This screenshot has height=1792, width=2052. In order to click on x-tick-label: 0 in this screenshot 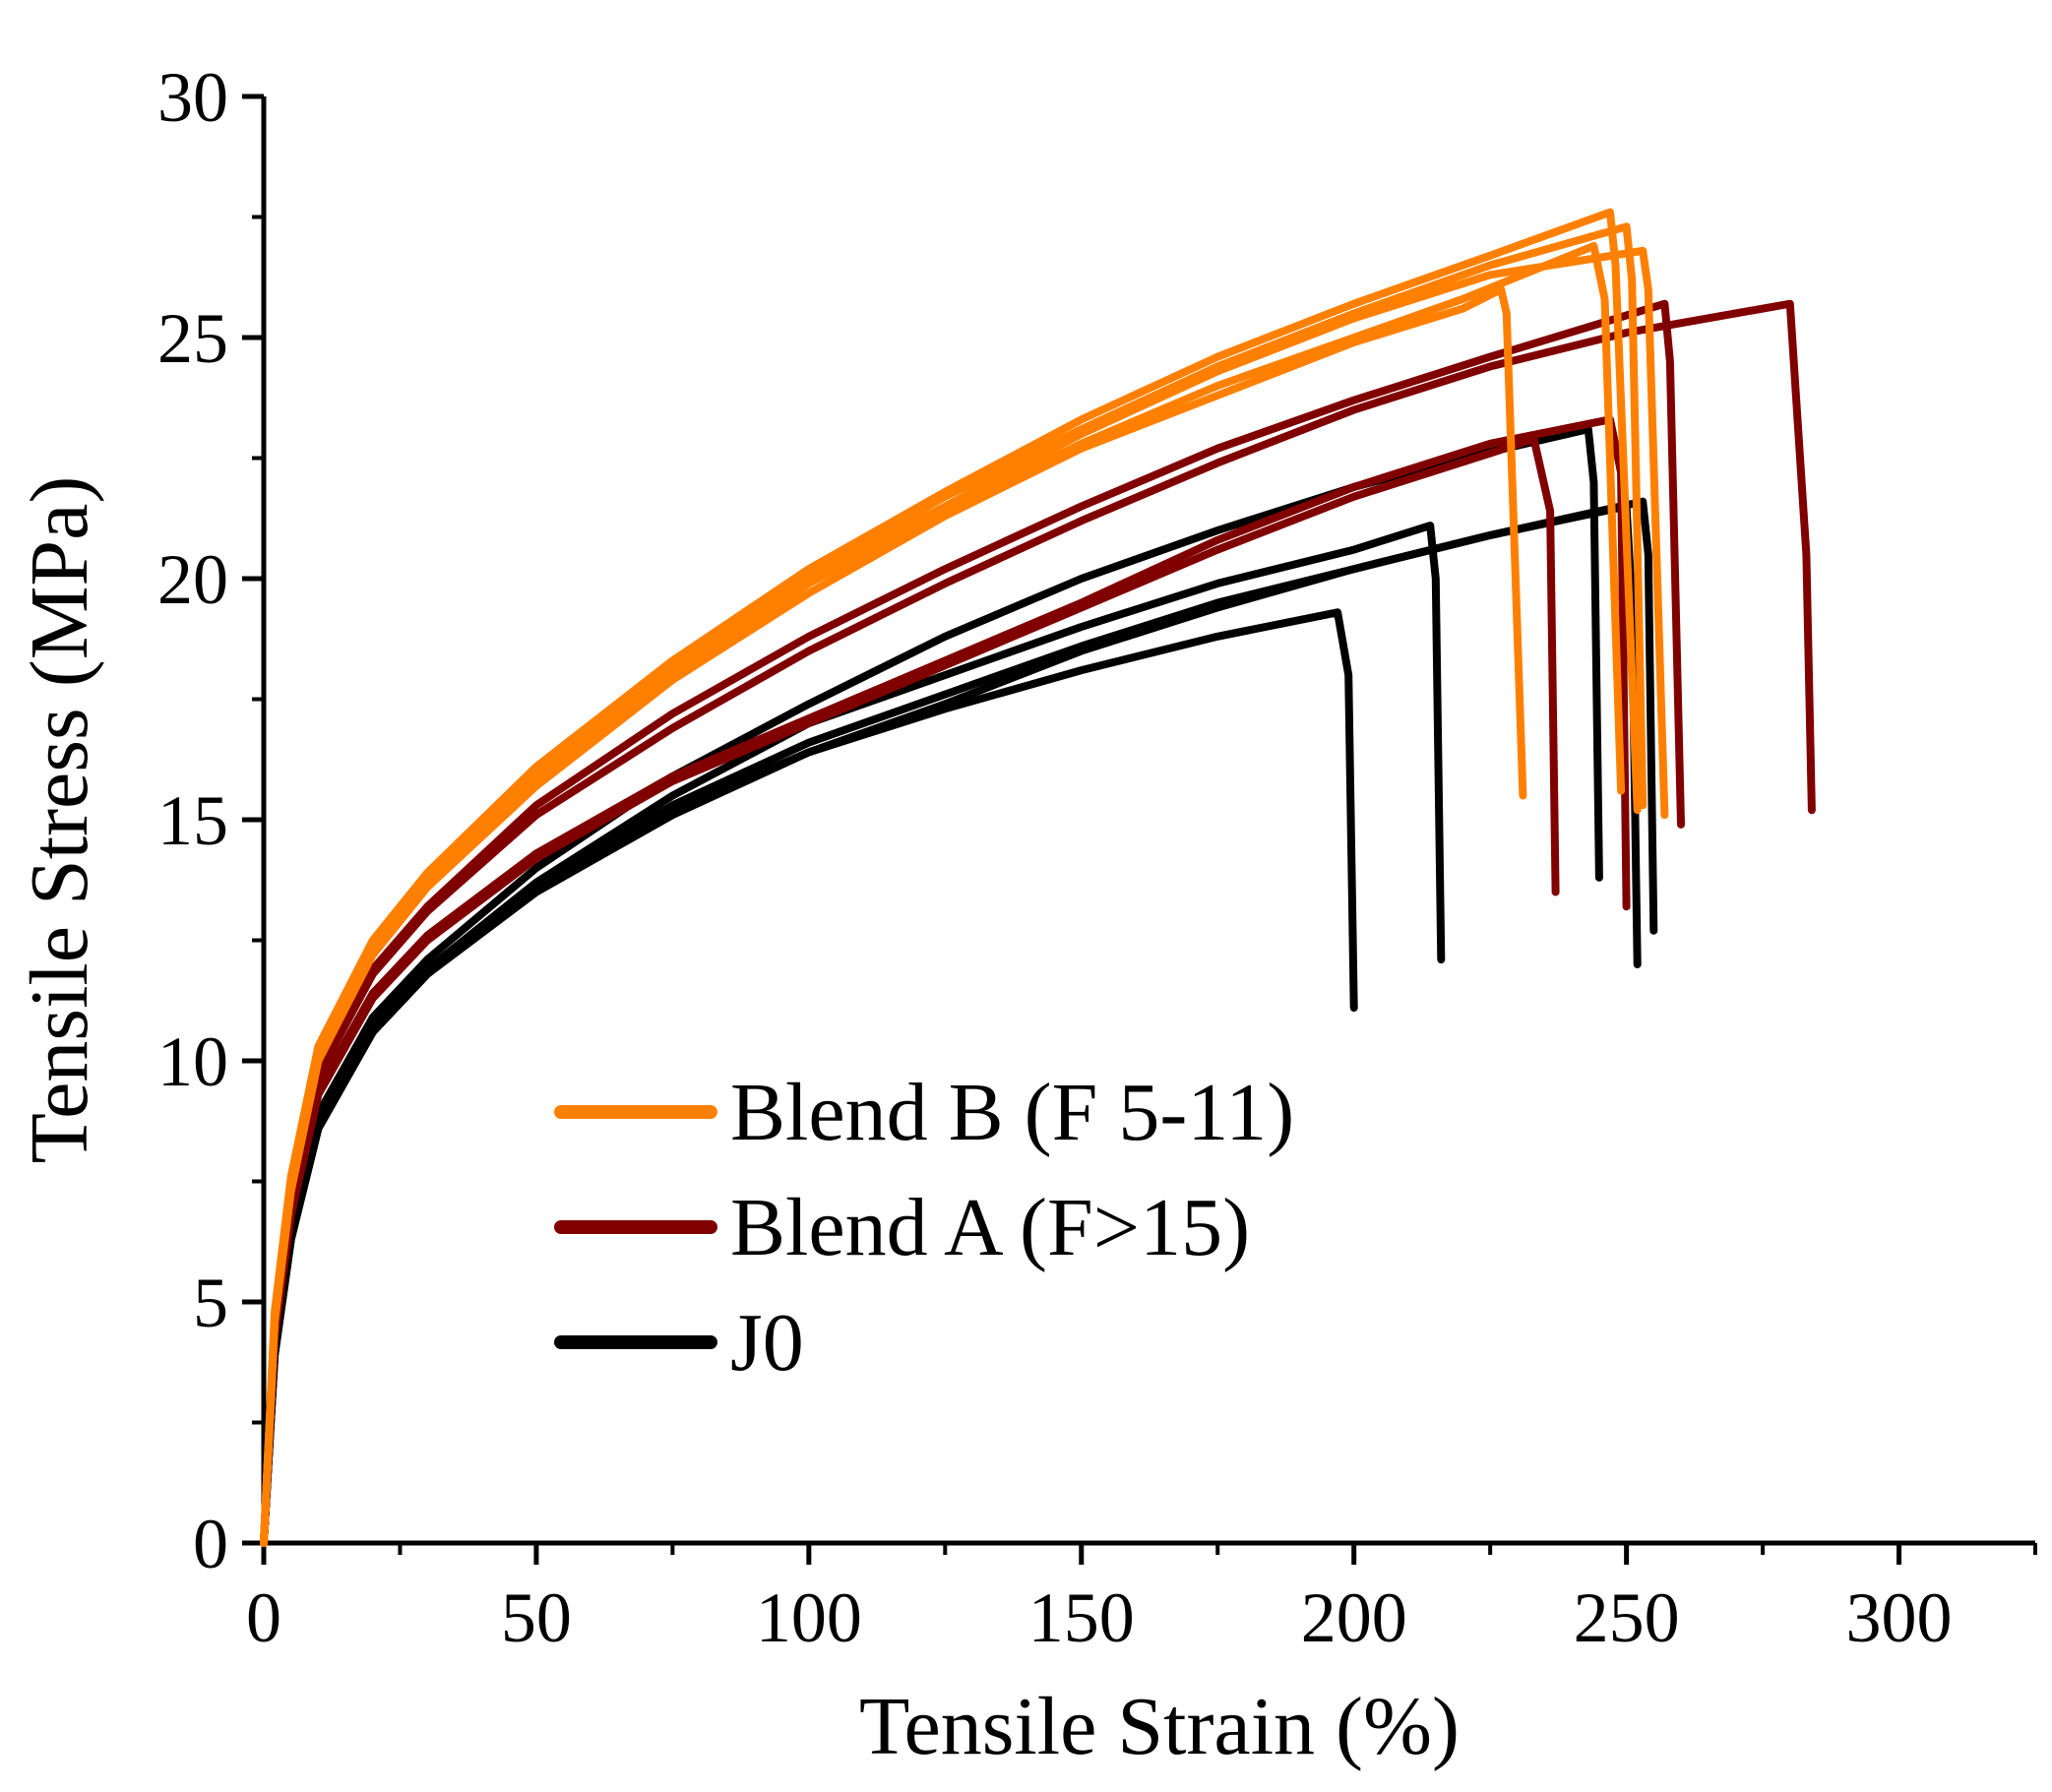, I will do `click(263, 1618)`.